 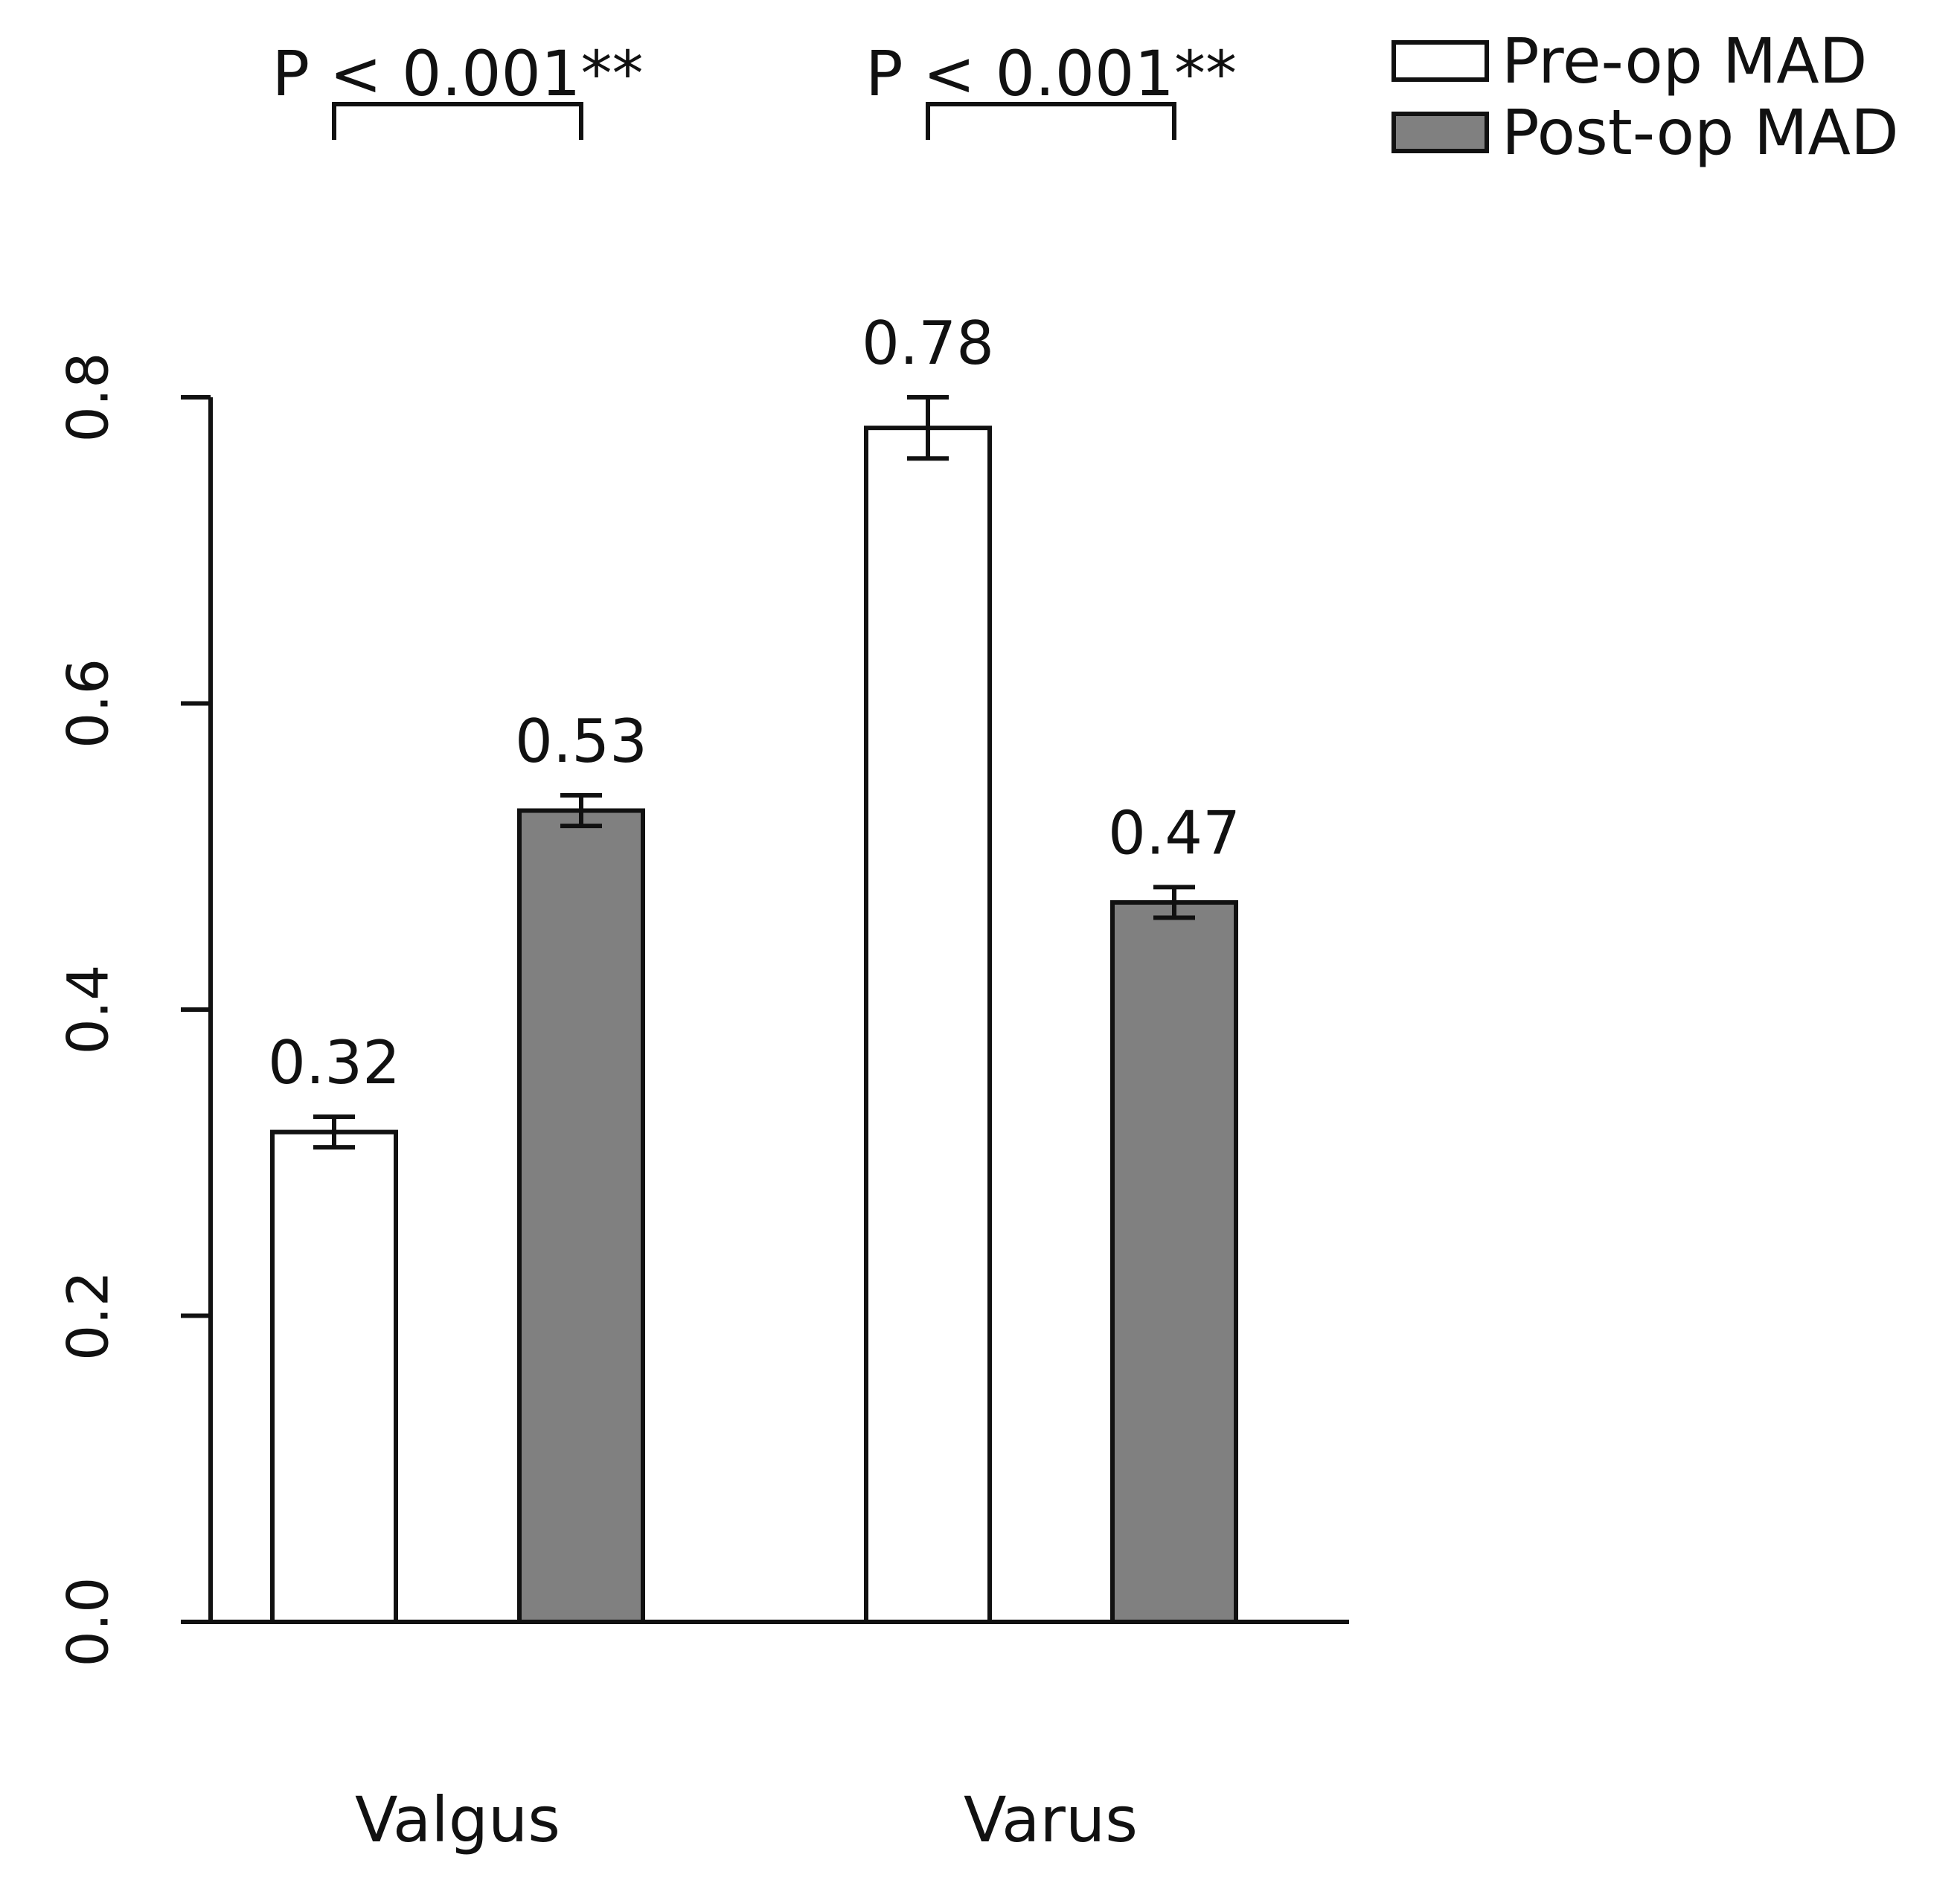 I want to click on y-tick-label: 0.0, so click(x=88, y=1622).